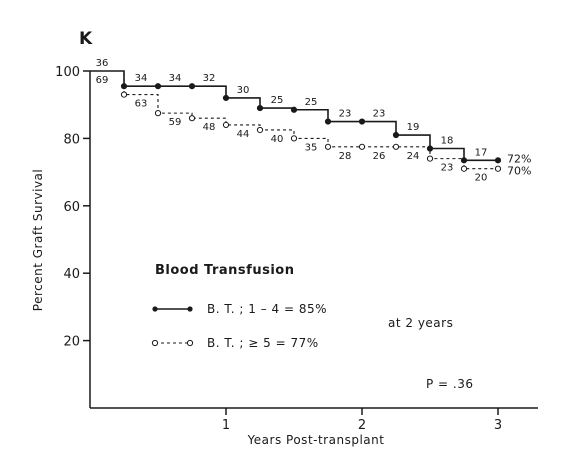 The width and height of the screenshot is (574, 453). I want to click on at-risk-label: 30, so click(243, 90).